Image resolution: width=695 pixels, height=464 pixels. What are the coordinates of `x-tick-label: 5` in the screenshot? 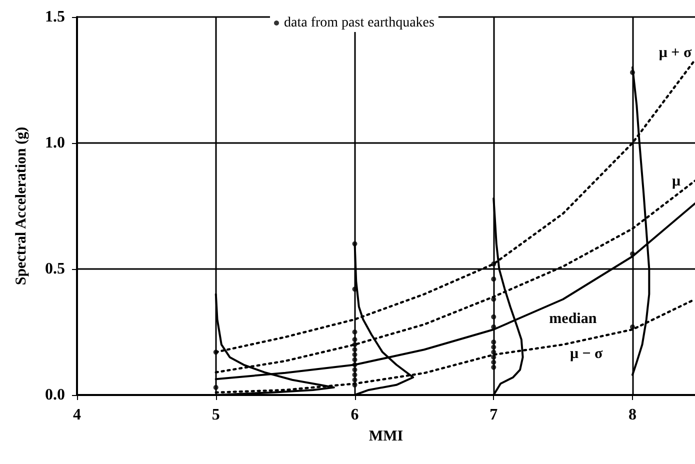 It's located at (216, 415).